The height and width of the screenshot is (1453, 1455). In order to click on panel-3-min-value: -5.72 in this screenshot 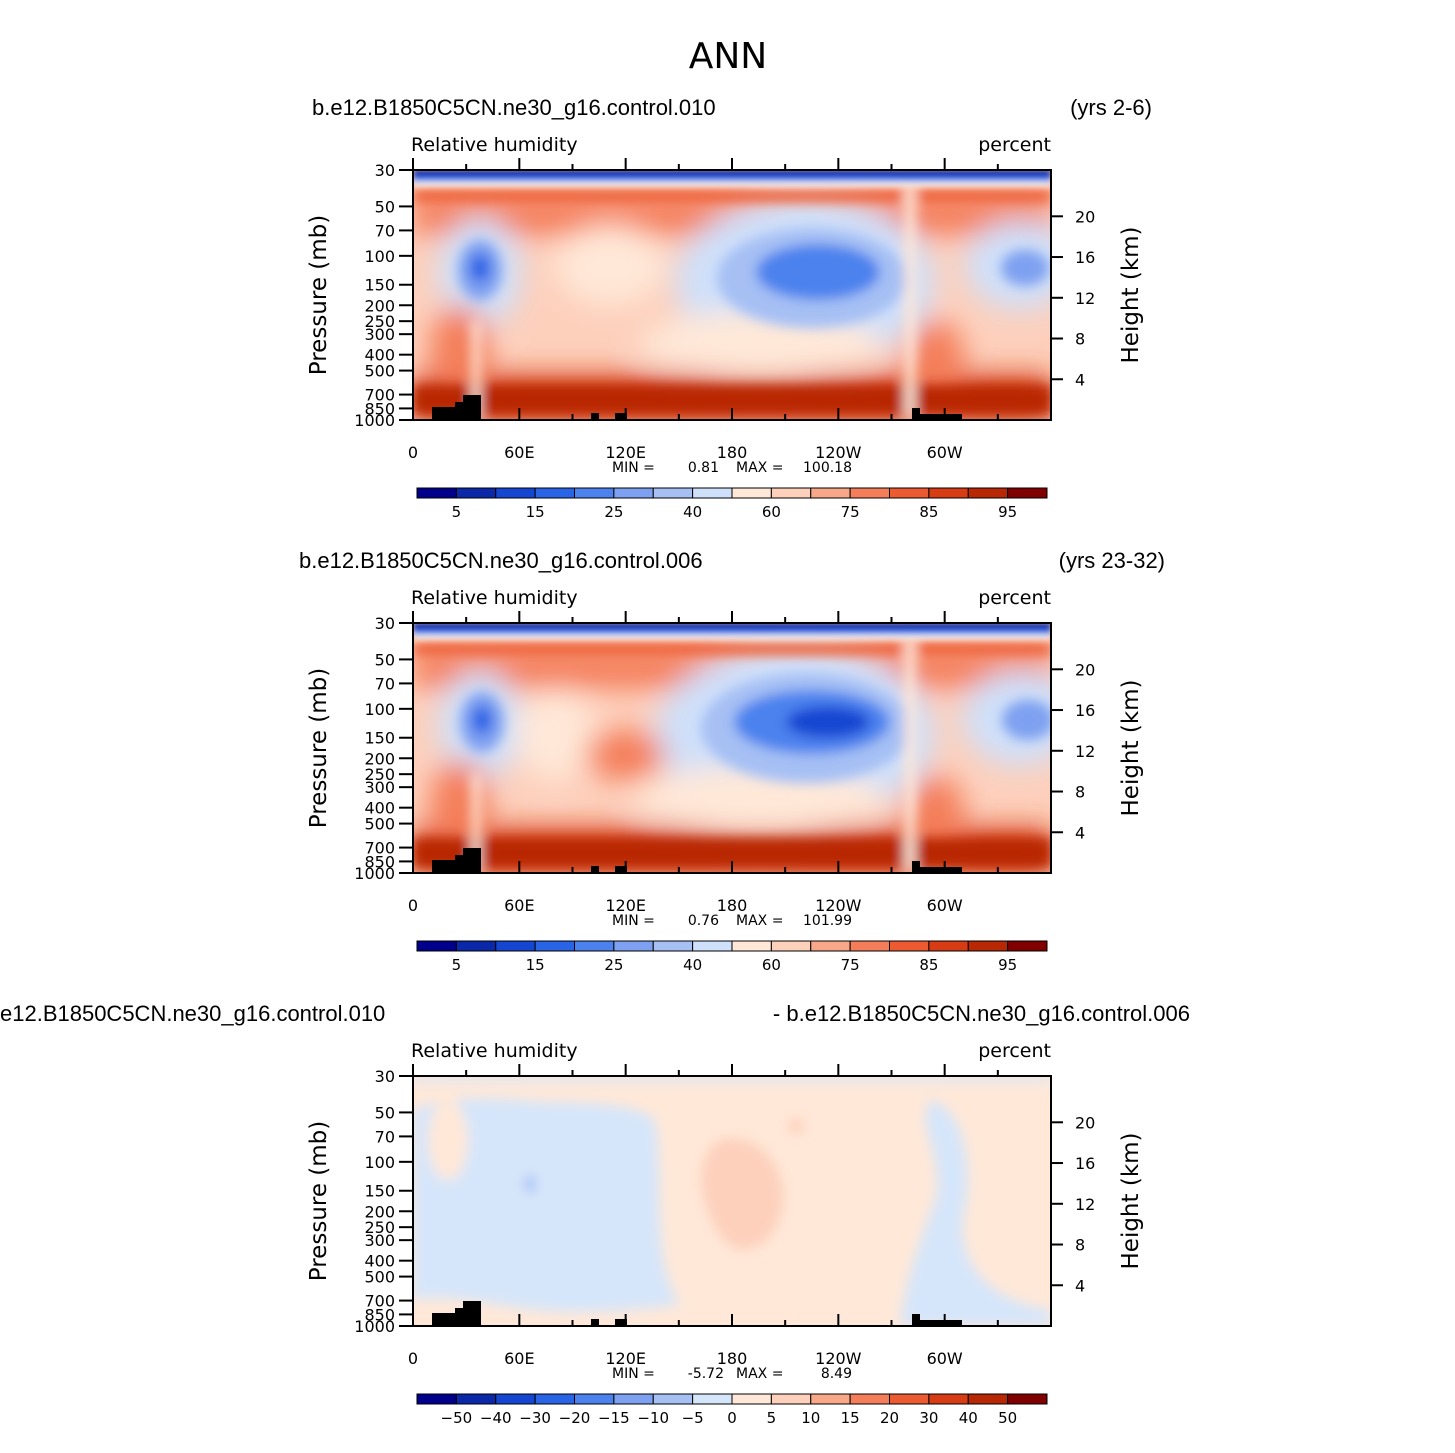, I will do `click(706, 1374)`.